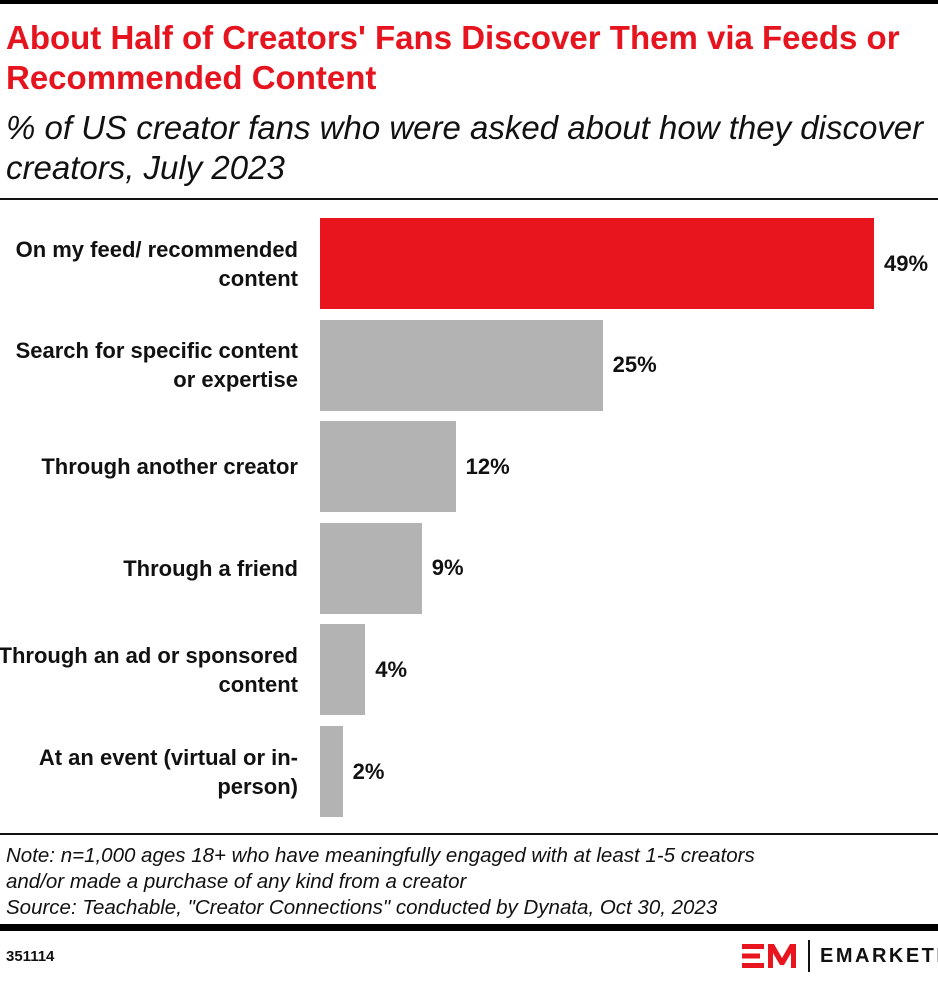 The width and height of the screenshot is (938, 986). I want to click on category-text: Search for specific content or expertise, so click(156, 365).